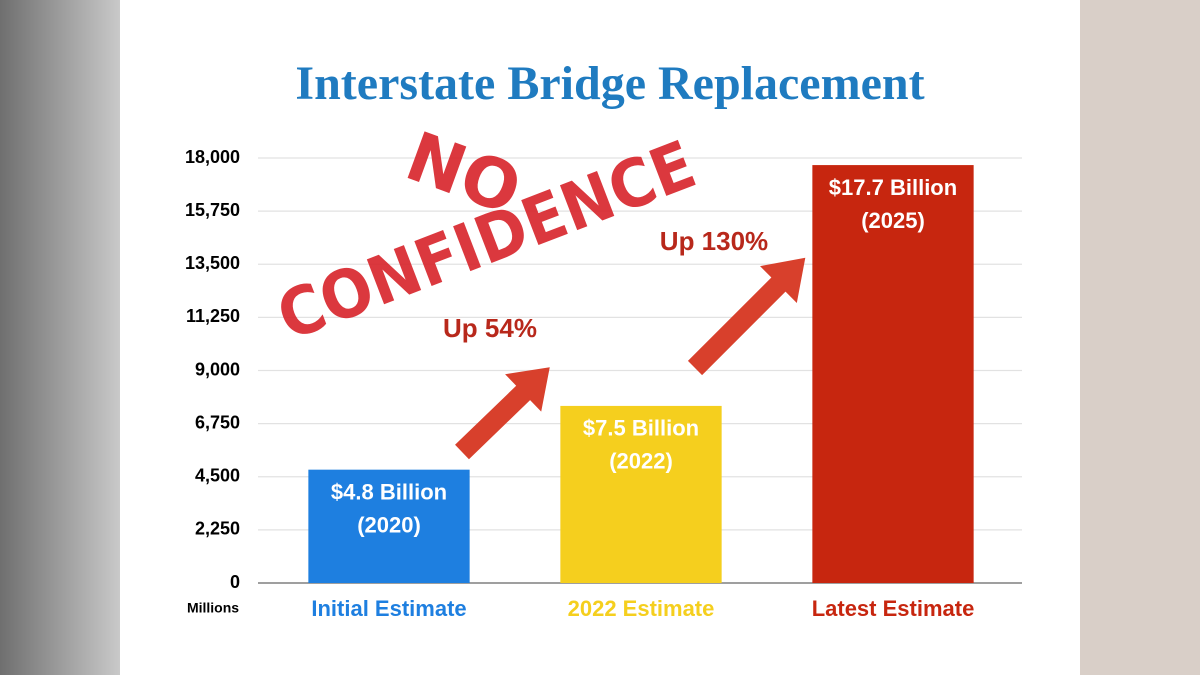 This screenshot has width=1200, height=675. Describe the element at coordinates (641, 428) in the screenshot. I see `value-label: $7.5 Billion` at that location.